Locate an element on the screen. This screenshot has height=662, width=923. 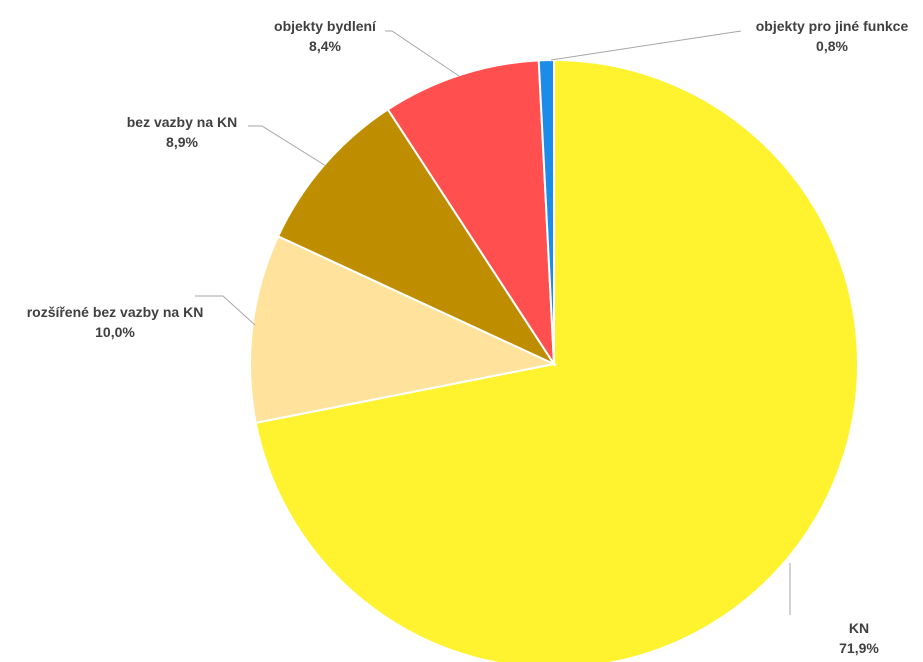
slice-label: bez vazby na KN is located at coordinates (182, 122).